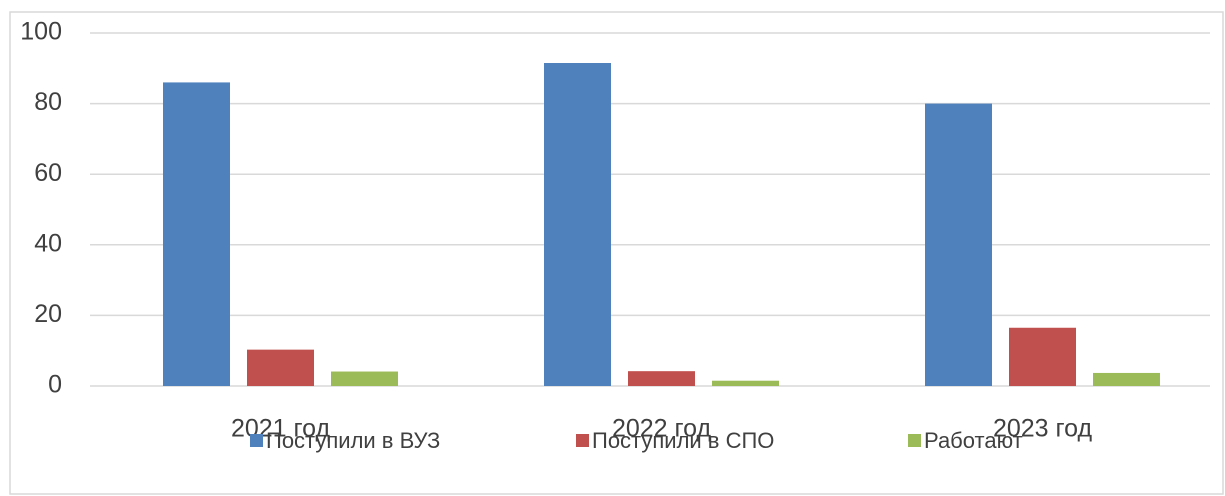 The width and height of the screenshot is (1225, 496). What do you see at coordinates (48, 243) in the screenshot?
I see `y-tick-label: 40` at bounding box center [48, 243].